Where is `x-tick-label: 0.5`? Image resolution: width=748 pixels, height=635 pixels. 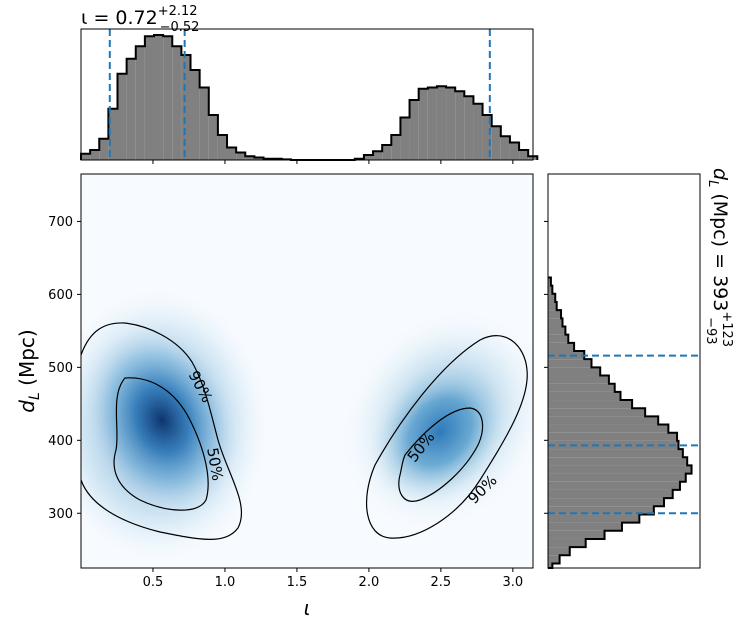
x-tick-label: 0.5 is located at coordinates (153, 582).